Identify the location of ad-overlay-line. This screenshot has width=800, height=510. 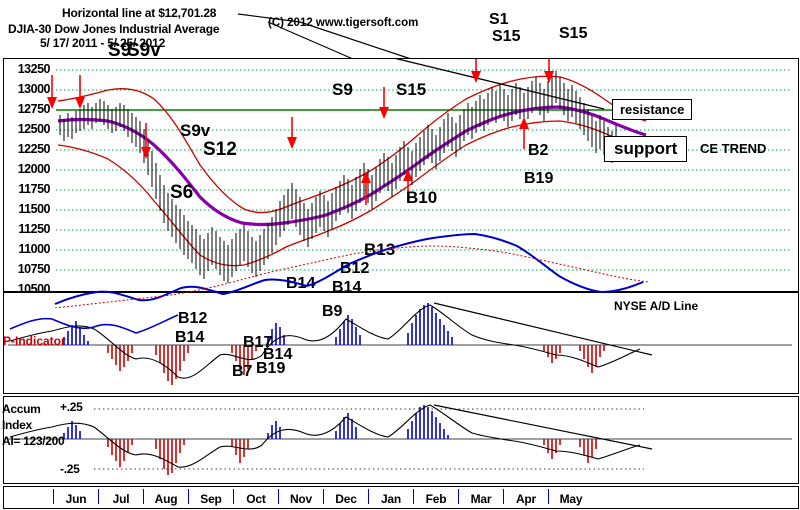
(94, 324).